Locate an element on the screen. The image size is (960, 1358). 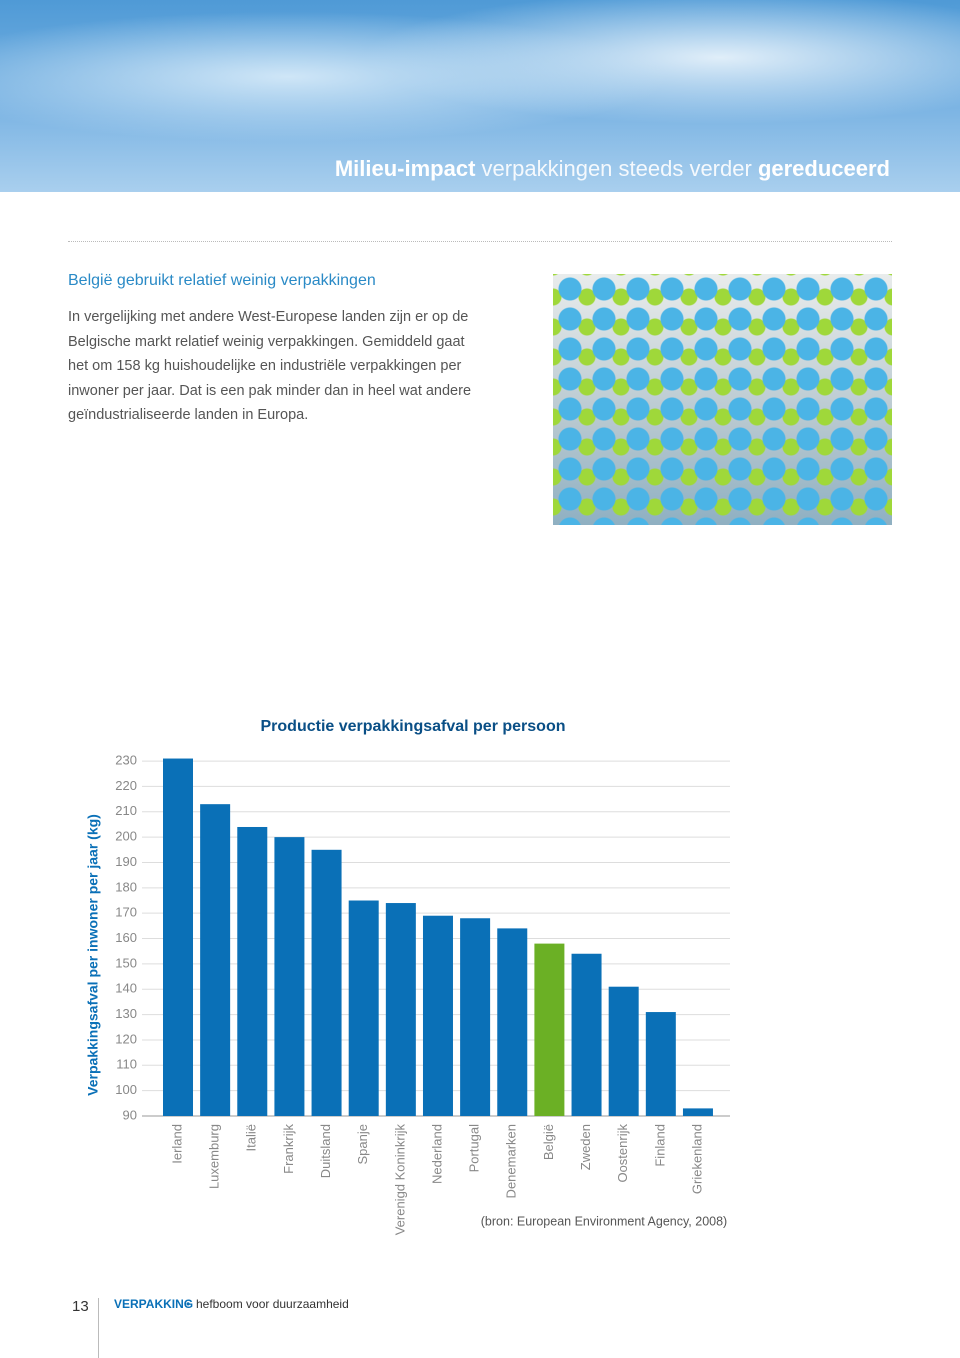
y-tick-label: 200 is located at coordinates (126, 836).